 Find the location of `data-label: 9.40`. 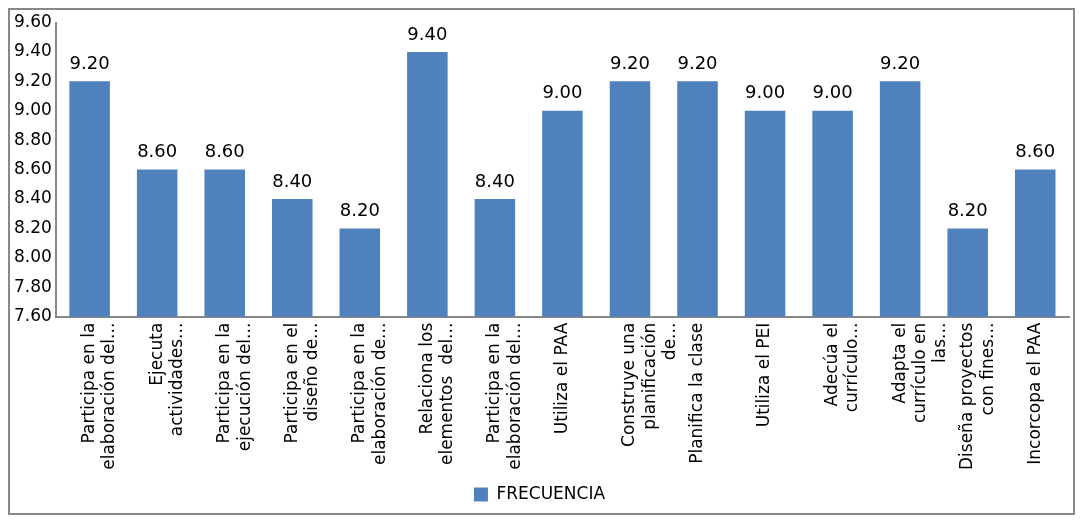

data-label: 9.40 is located at coordinates (427, 33).